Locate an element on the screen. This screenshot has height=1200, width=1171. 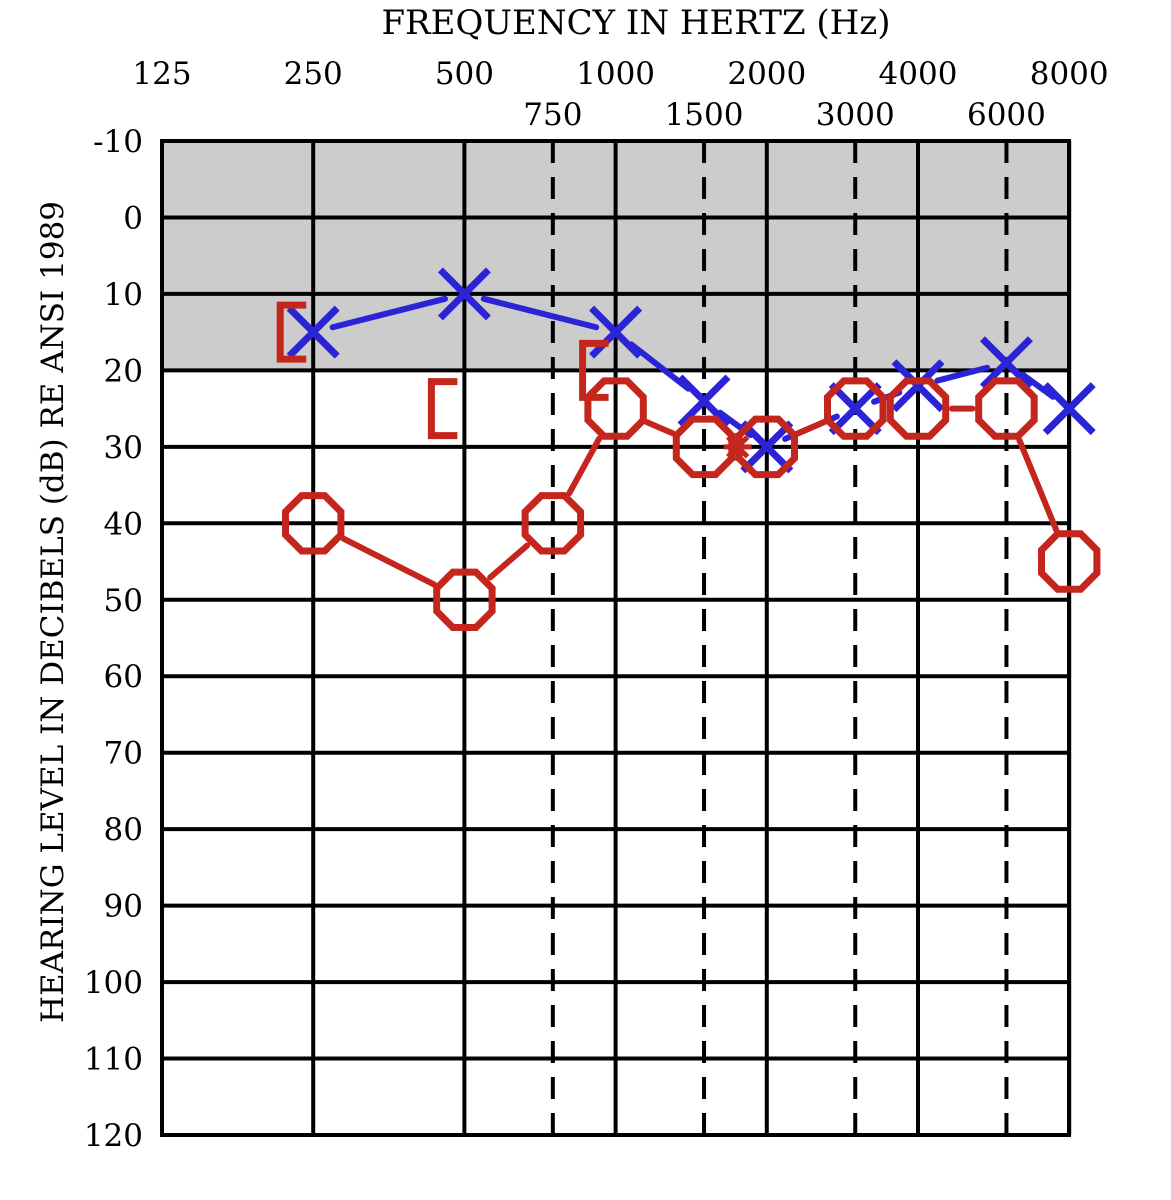
y-tick-label: 10 is located at coordinates (123, 295).